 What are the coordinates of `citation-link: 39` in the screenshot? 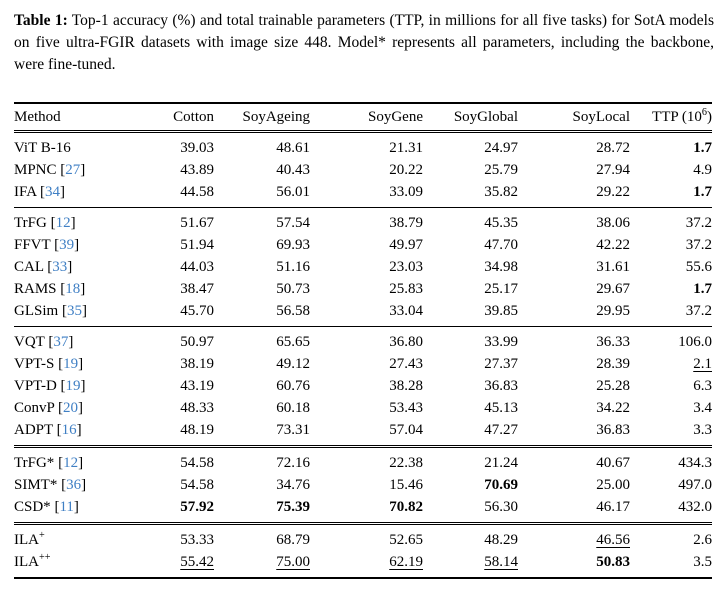 It's located at (67, 245).